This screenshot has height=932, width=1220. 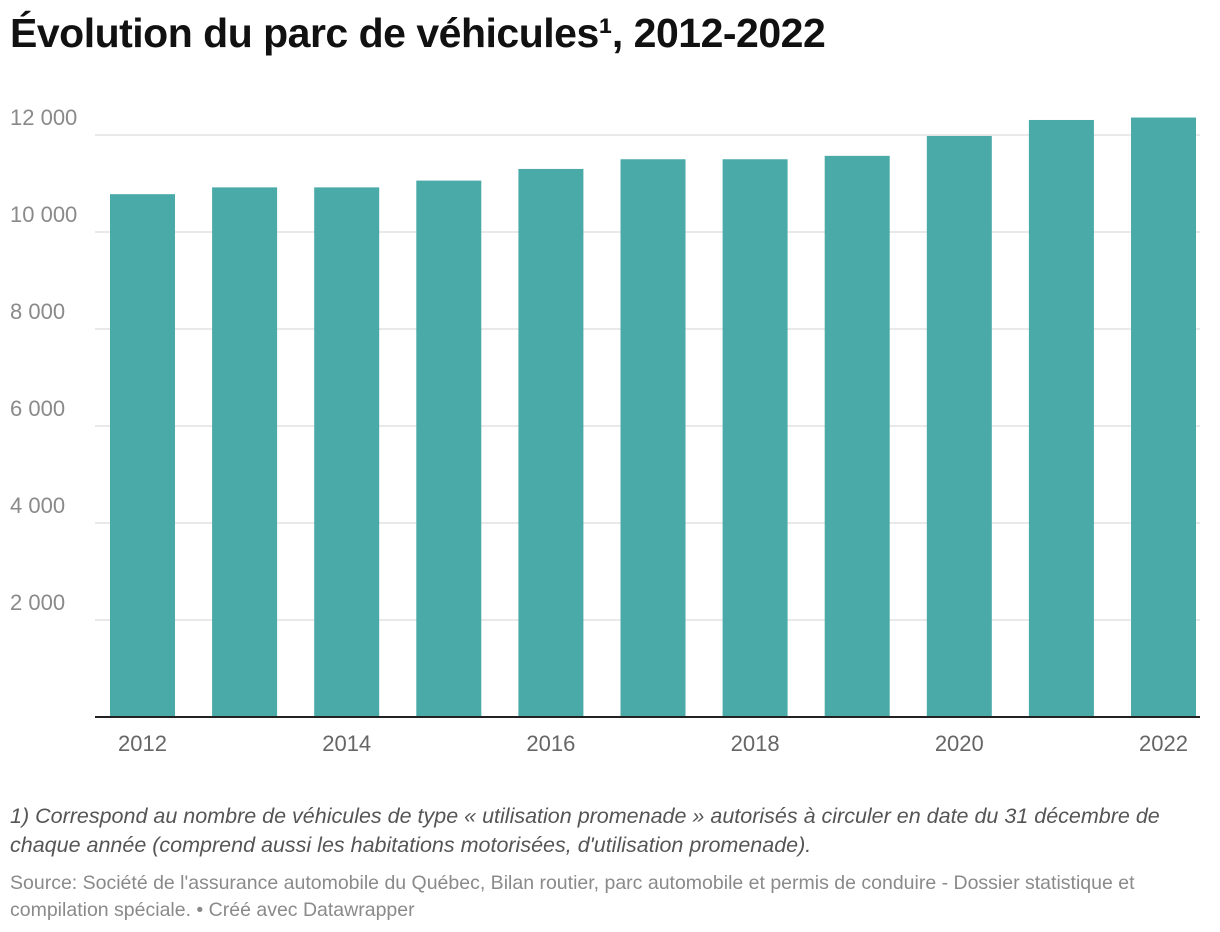 I want to click on x-tick-label: 2016, so click(x=550, y=743).